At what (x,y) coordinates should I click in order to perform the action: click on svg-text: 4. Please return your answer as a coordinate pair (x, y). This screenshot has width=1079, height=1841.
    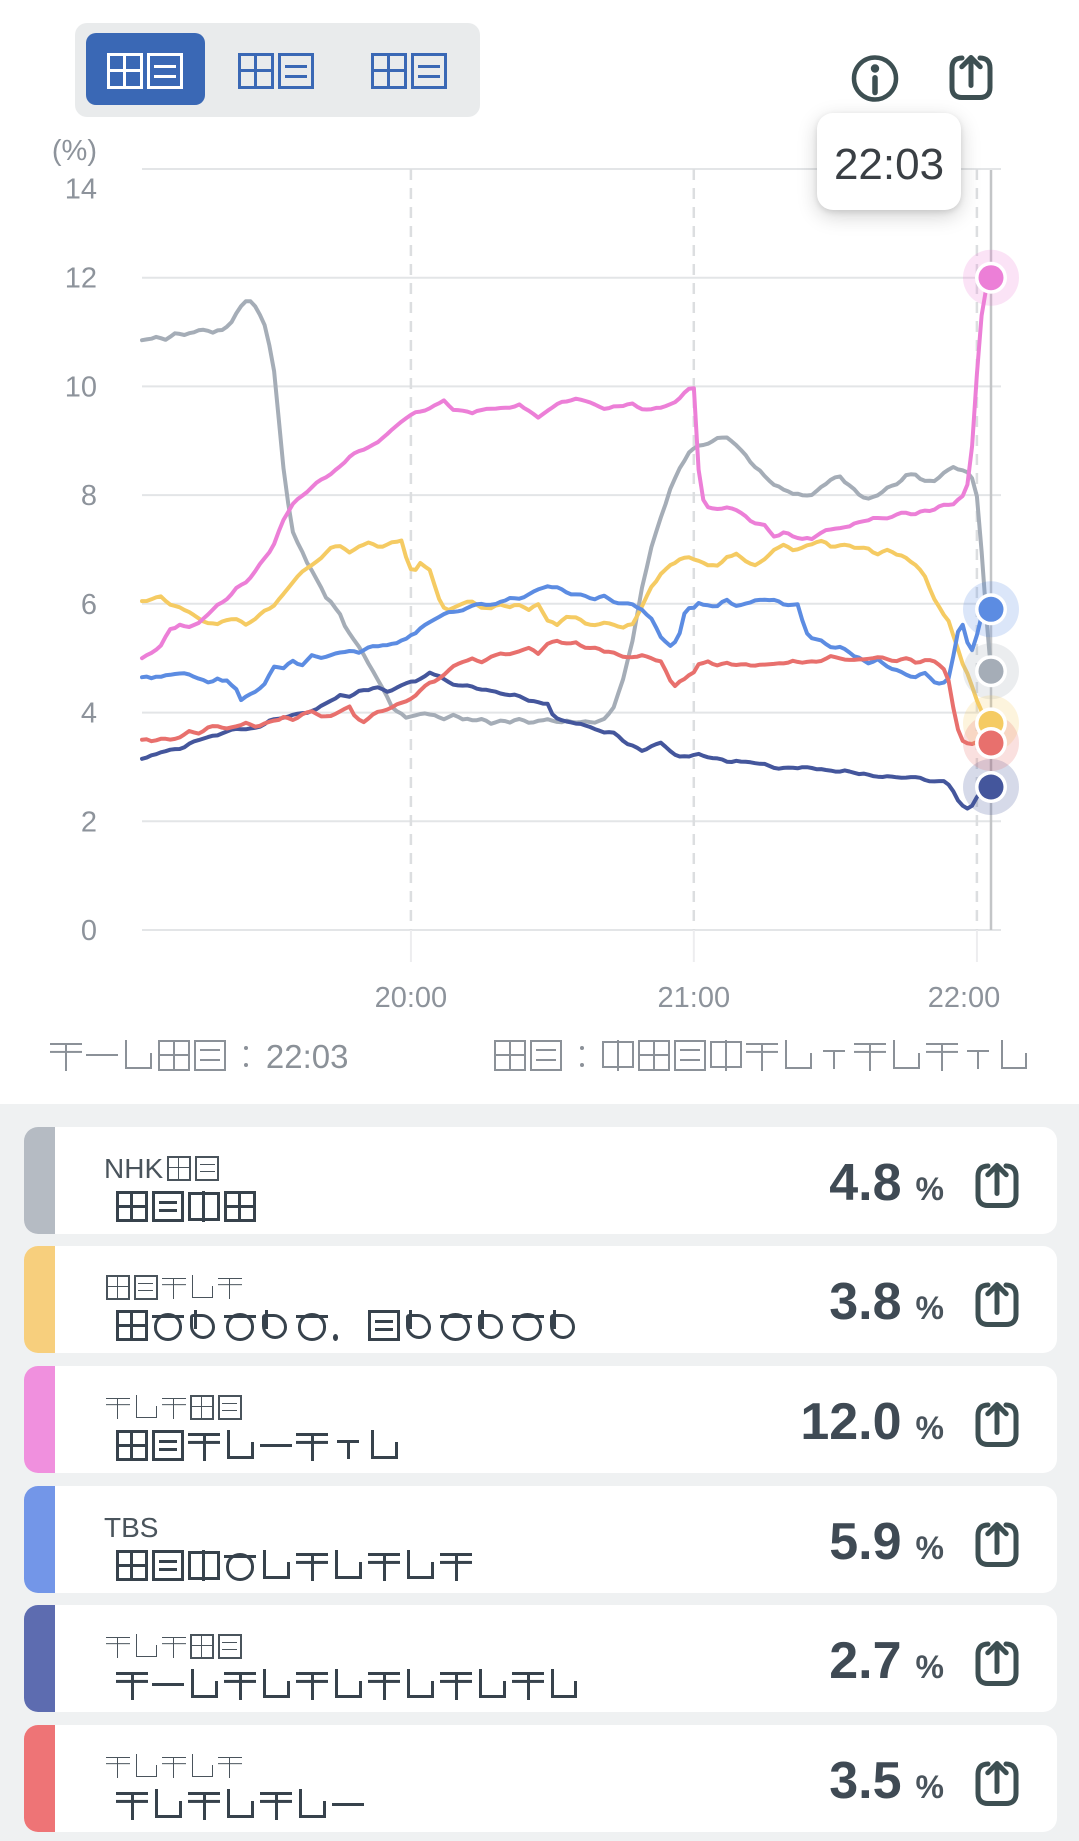
    Looking at the image, I should click on (89, 714).